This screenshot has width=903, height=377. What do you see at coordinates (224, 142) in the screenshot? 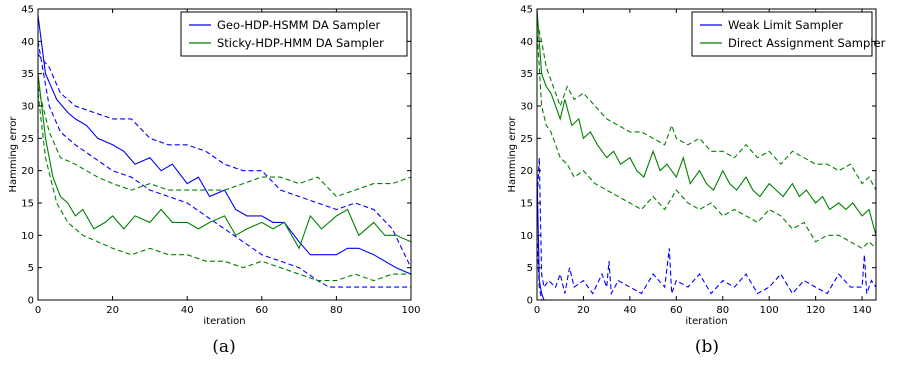
I see `series-line-4-dashed` at bounding box center [224, 142].